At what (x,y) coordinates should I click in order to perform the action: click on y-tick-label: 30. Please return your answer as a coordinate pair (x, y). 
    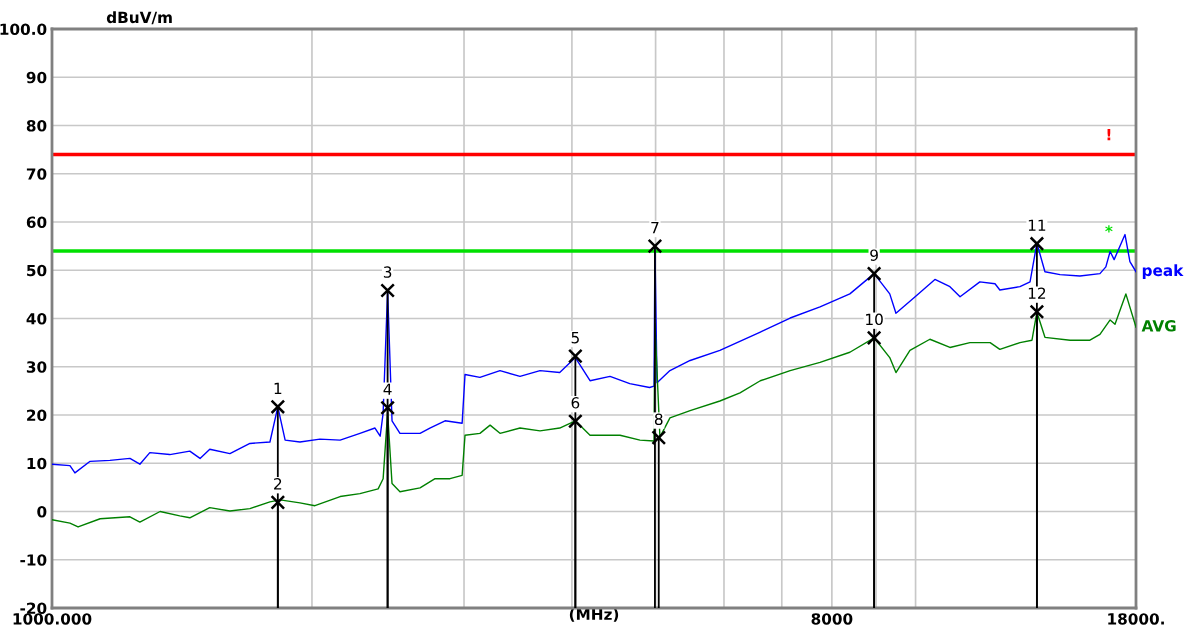
    Looking at the image, I should click on (36, 367).